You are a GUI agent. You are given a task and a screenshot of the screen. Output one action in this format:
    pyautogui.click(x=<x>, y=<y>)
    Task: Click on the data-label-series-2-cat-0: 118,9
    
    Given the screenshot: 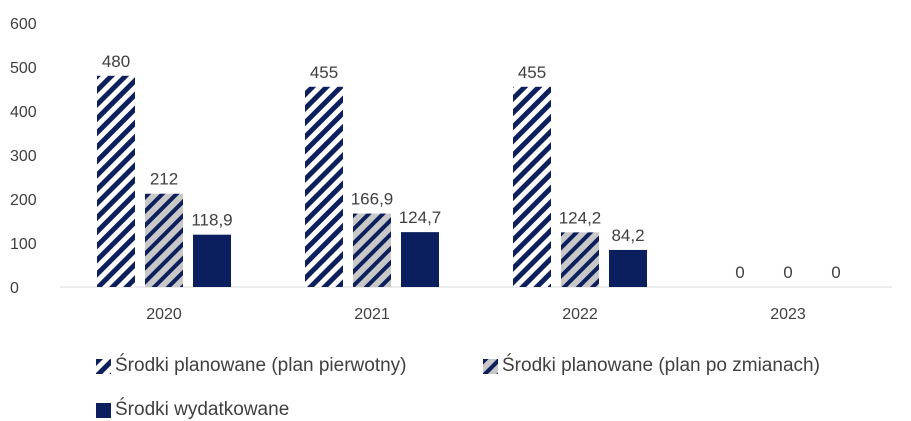 What is the action you would take?
    pyautogui.click(x=211, y=220)
    